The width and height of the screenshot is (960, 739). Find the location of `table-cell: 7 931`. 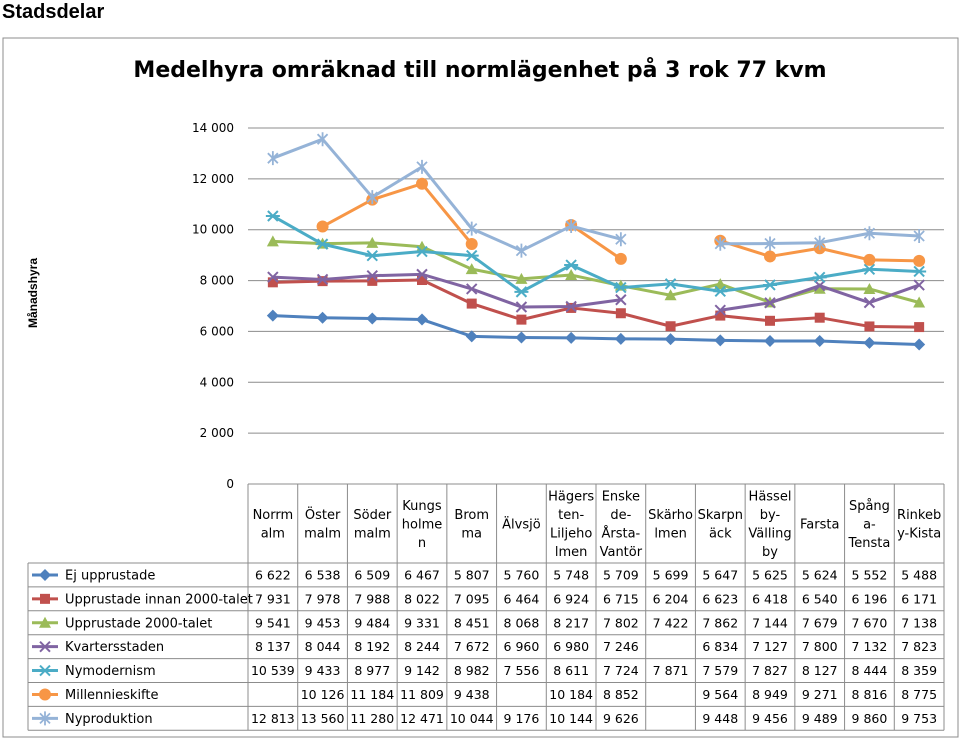

table-cell: 7 931 is located at coordinates (273, 598).